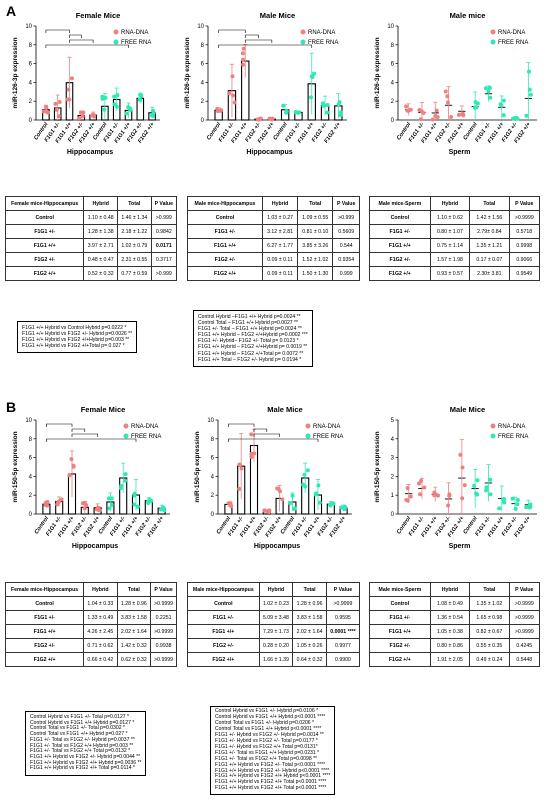 This screenshot has width=550, height=799. I want to click on table-cell: 0.5448, so click(524, 659).